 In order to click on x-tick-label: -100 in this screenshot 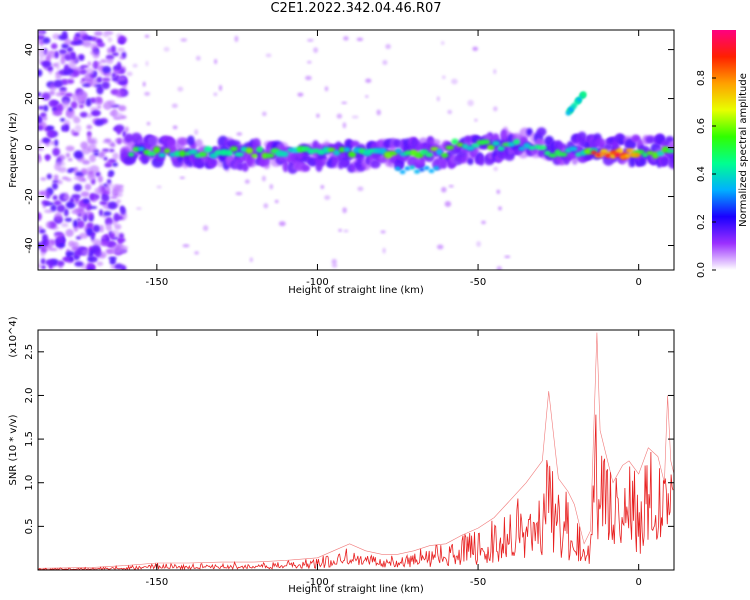, I will do `click(317, 282)`.